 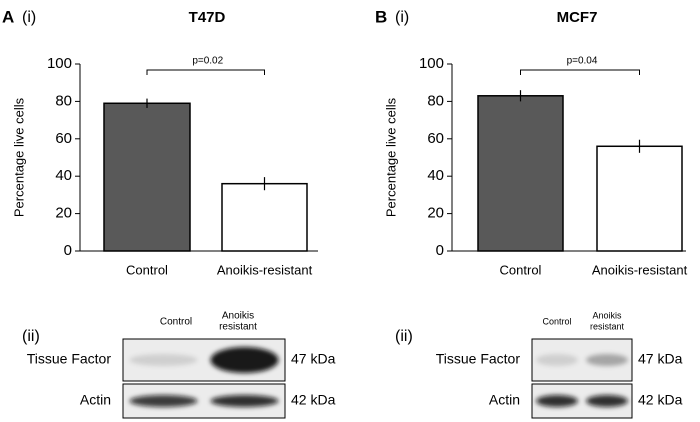 I want to click on panel-letter: B, so click(x=381, y=16).